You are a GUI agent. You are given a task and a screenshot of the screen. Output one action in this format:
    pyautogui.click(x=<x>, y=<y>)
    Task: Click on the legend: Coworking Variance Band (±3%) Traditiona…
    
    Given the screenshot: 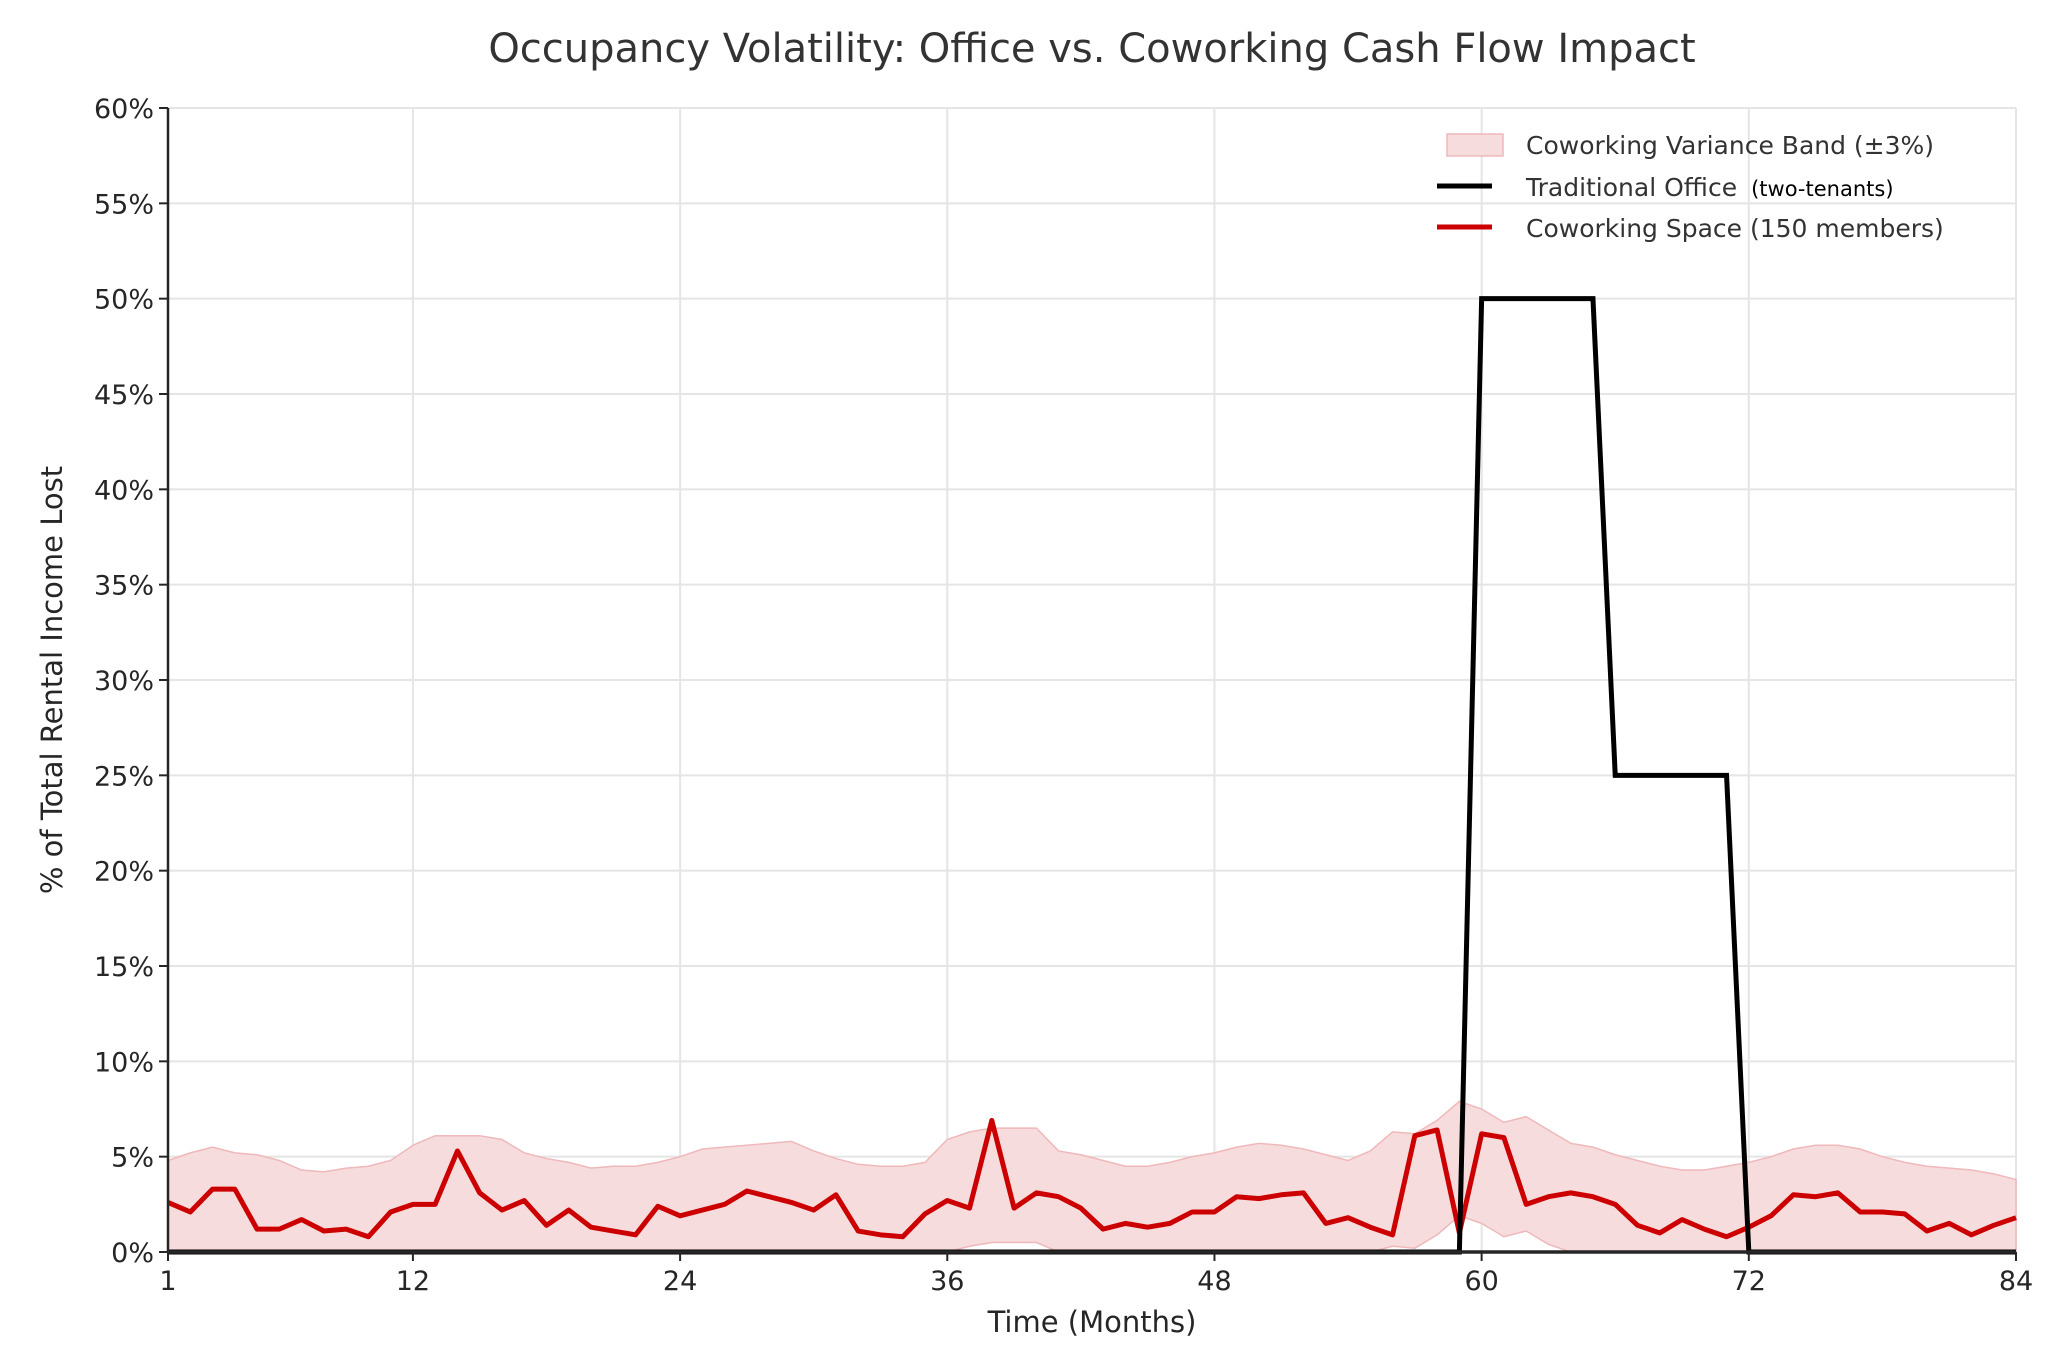 What is the action you would take?
    pyautogui.click(x=1690, y=187)
    